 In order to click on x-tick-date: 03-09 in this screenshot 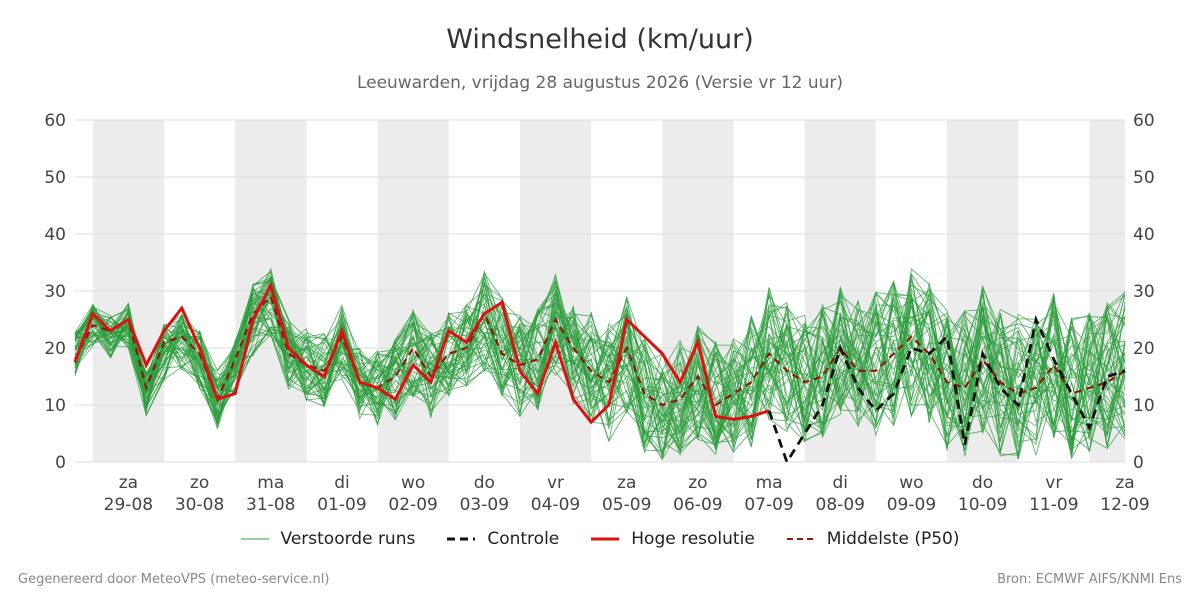, I will do `click(484, 505)`.